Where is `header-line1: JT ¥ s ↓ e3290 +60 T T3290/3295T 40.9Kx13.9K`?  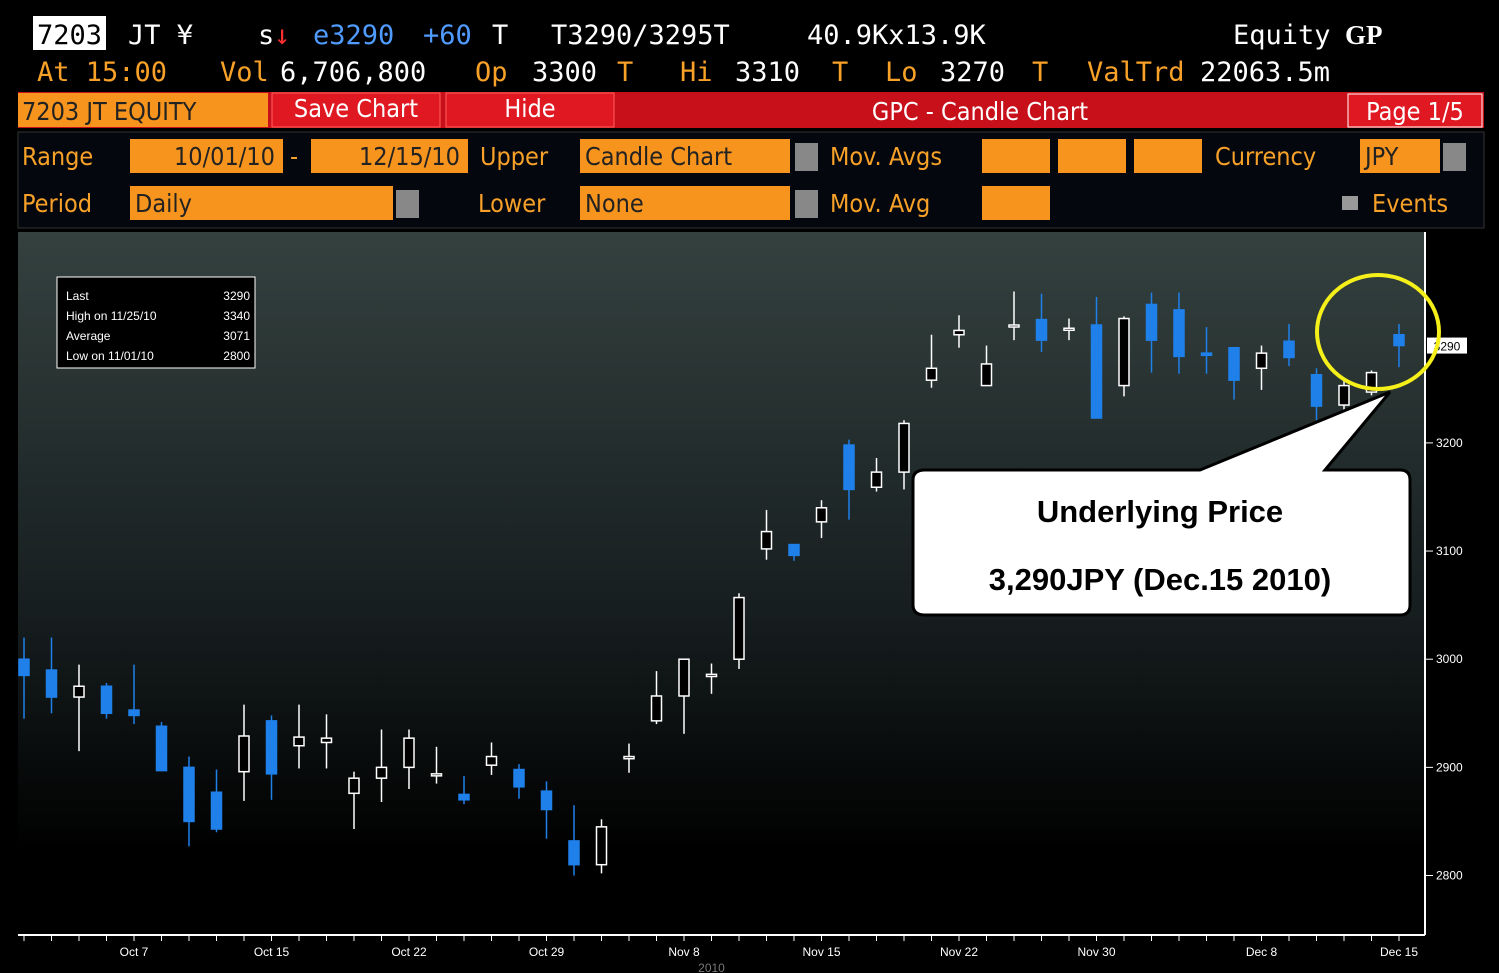
header-line1: JT ¥ s ↓ e3290 +60 T T3290/3295T 40.9Kx13.9K is located at coordinates (557, 35).